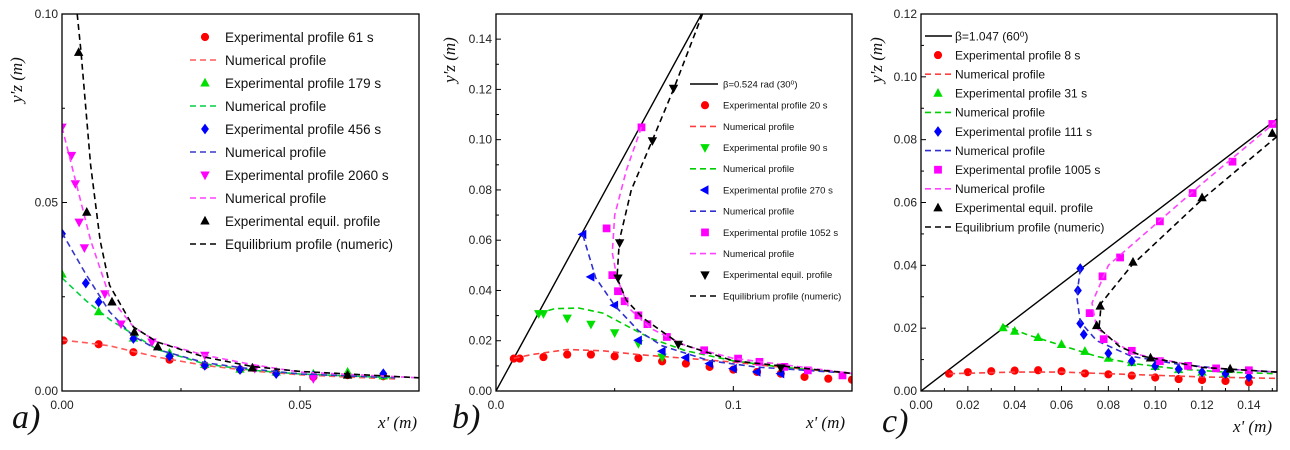  Describe the element at coordinates (496, 405) in the screenshot. I see `x-tick-label: 0.0` at that location.